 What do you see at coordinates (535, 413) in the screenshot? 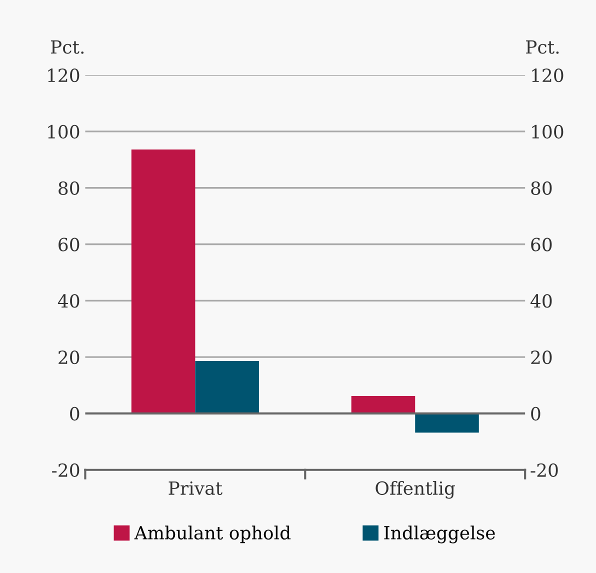
I see `y2-tick-label: 0` at bounding box center [535, 413].